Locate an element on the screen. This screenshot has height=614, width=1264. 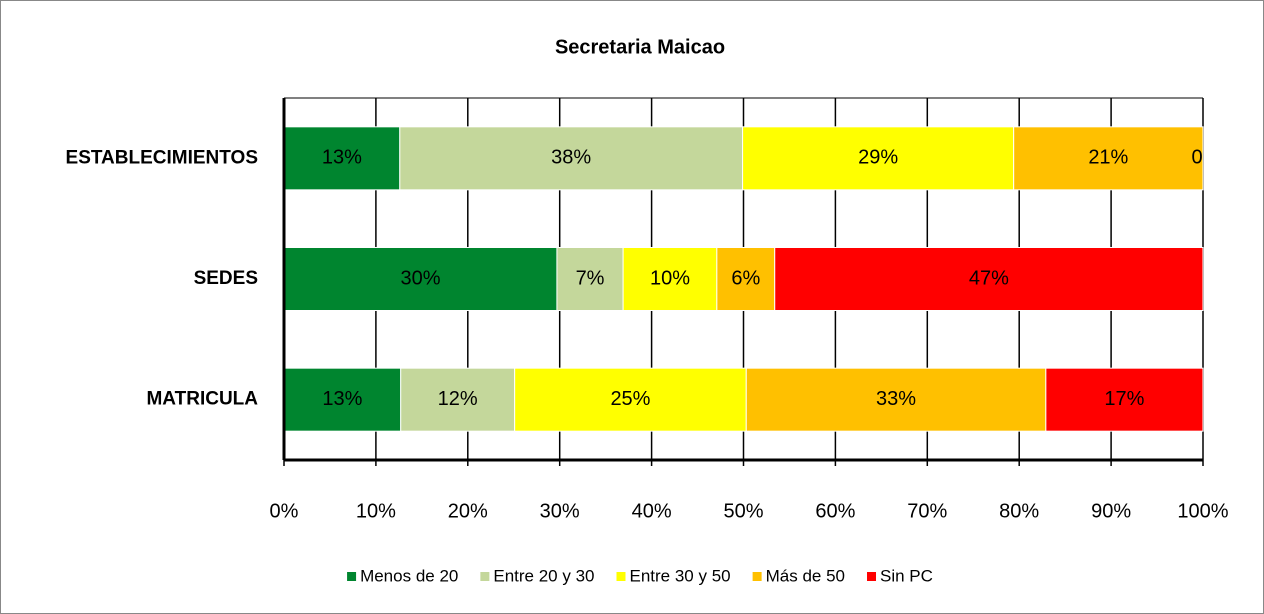
data-label: 12% is located at coordinates (458, 399).